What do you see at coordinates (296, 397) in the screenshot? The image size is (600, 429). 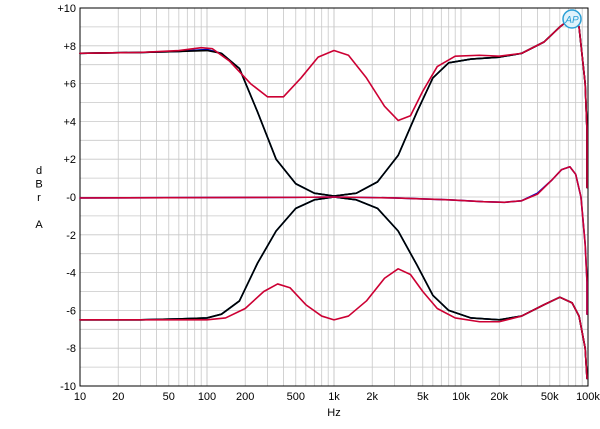 I see `x-tick-label: 500` at bounding box center [296, 397].